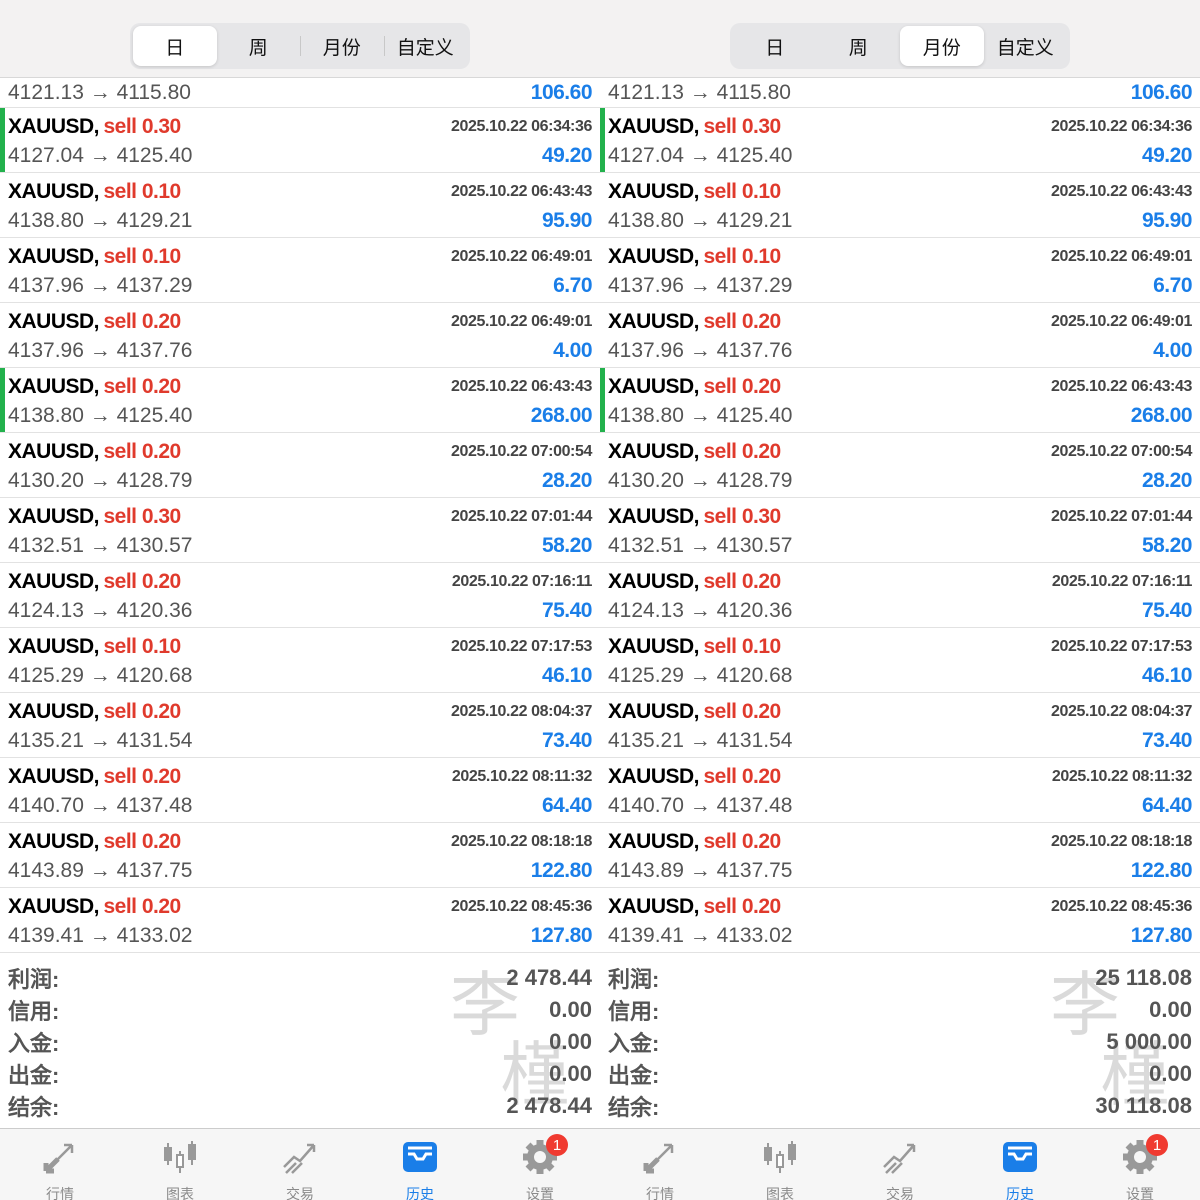 Image resolution: width=1200 pixels, height=1200 pixels. What do you see at coordinates (549, 1105) in the screenshot?
I see `summary-value: 2 478.44` at bounding box center [549, 1105].